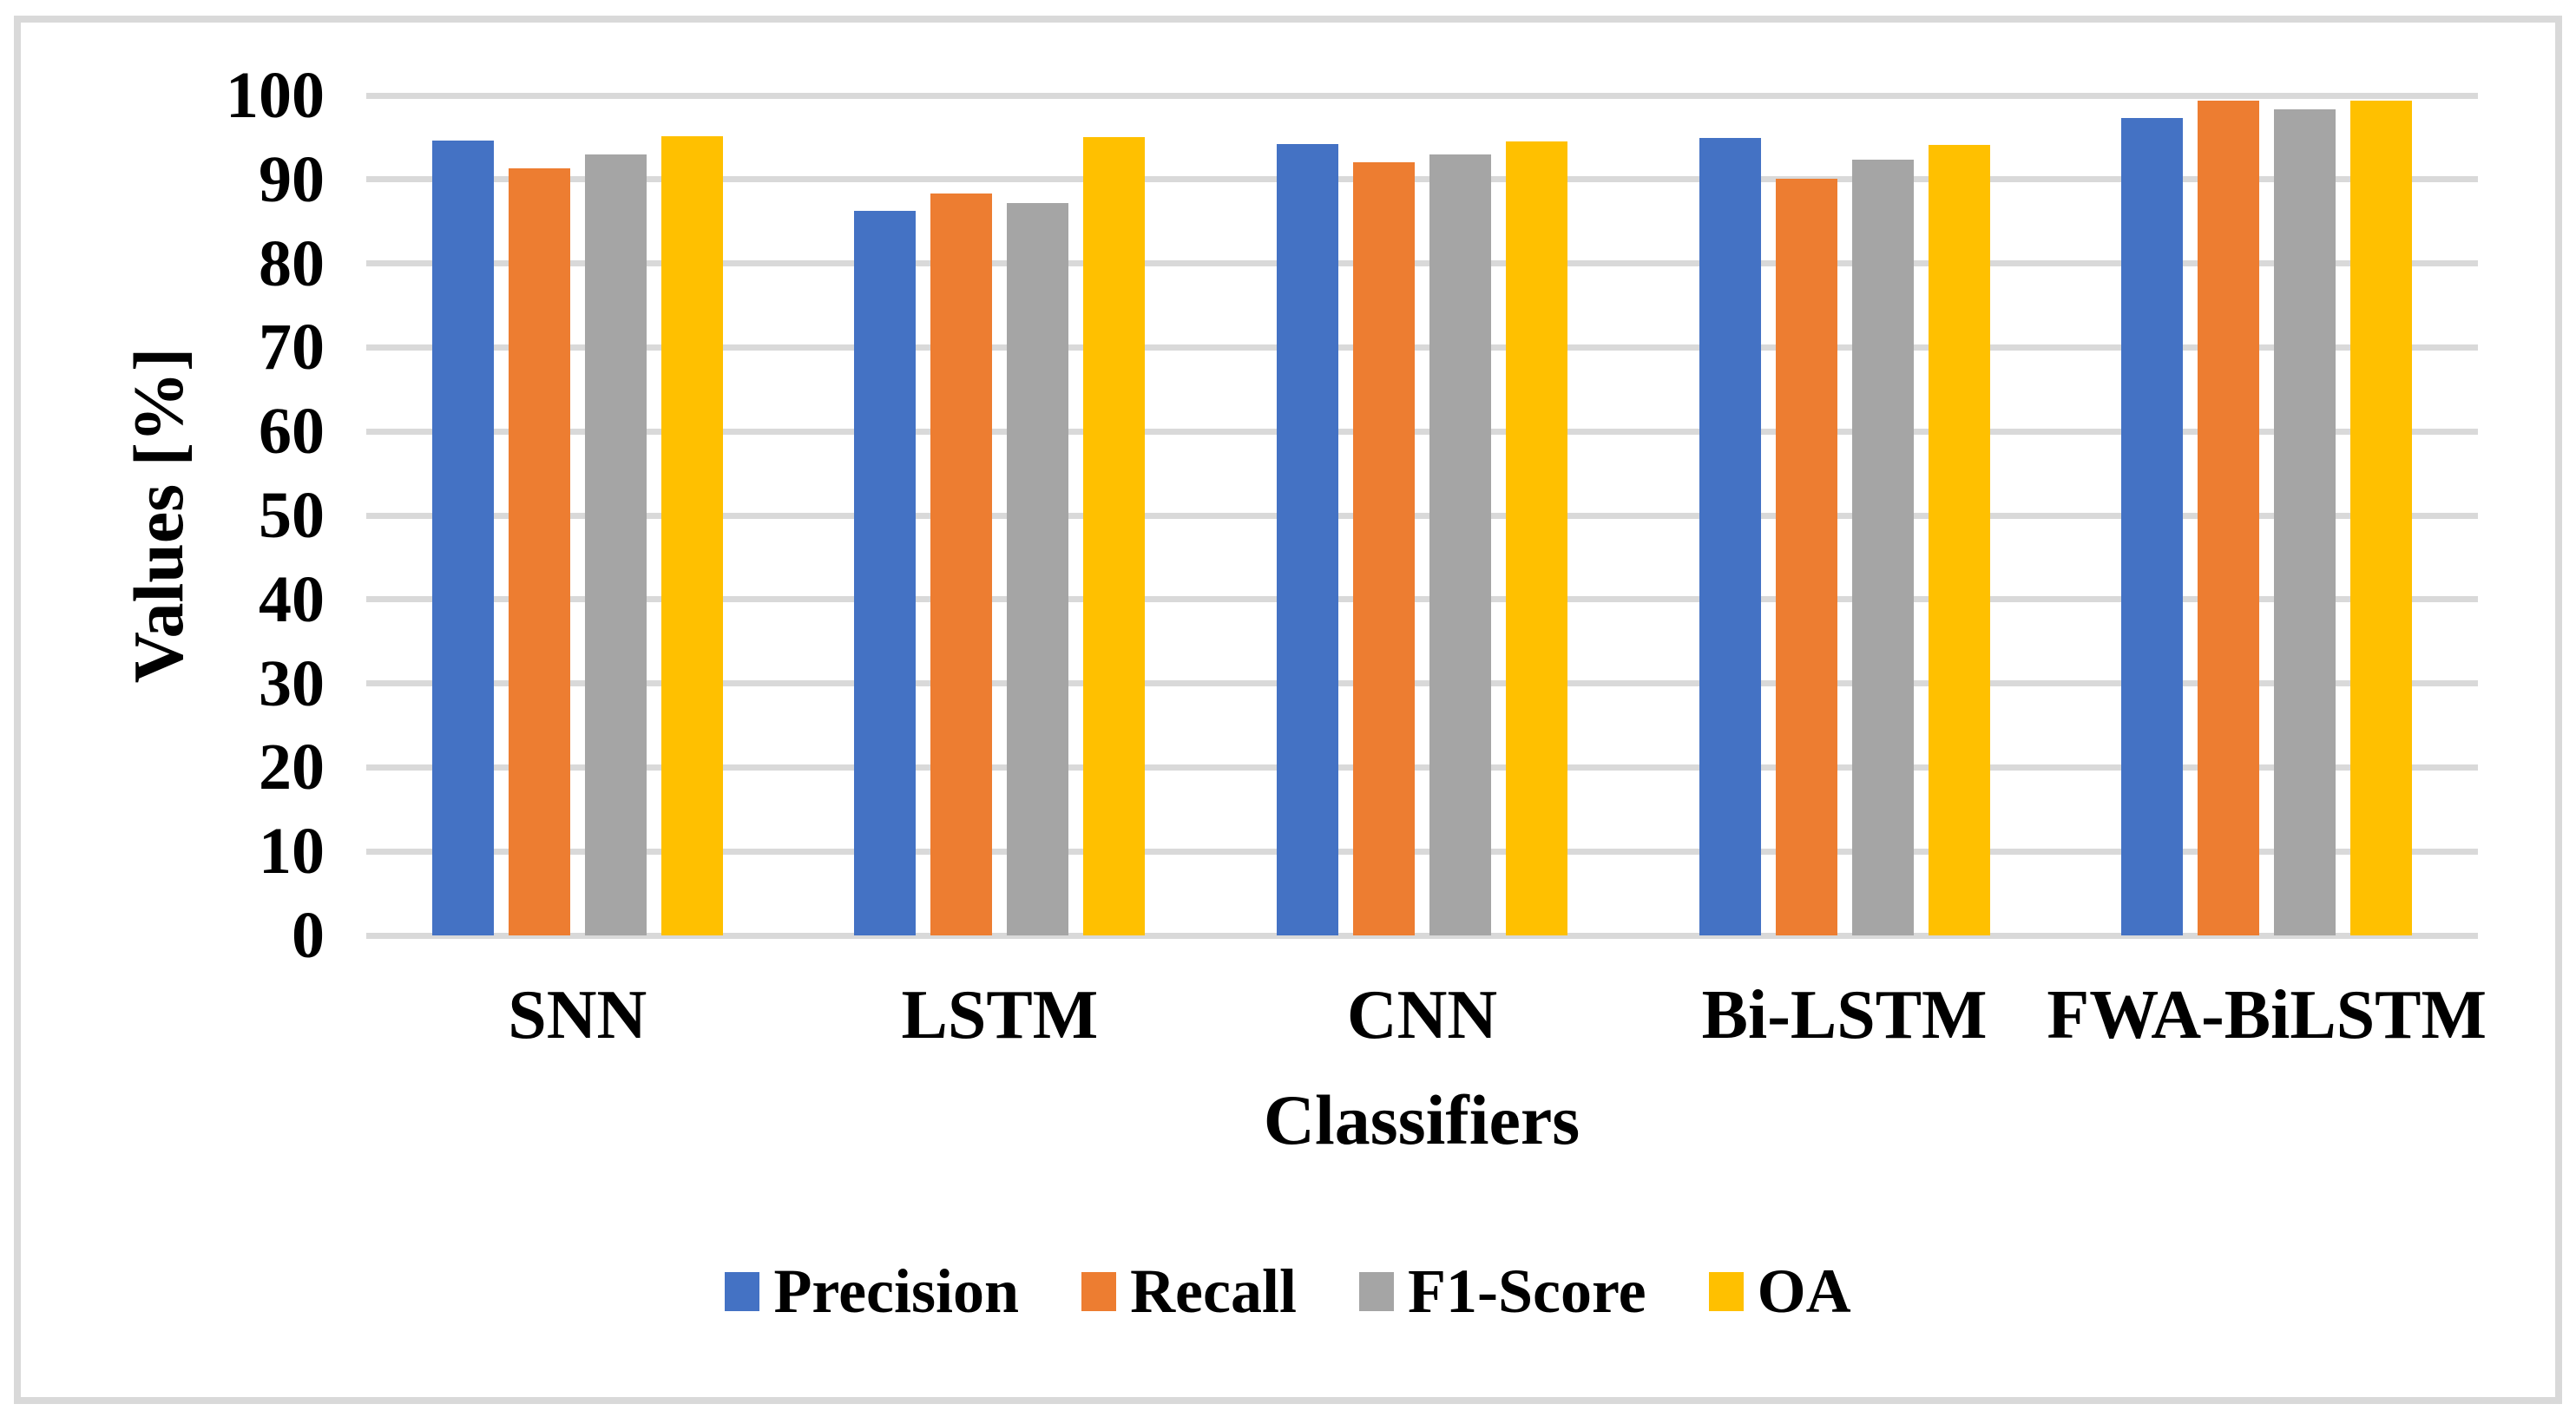 Image resolution: width=2576 pixels, height=1417 pixels. I want to click on y-tick-label-40: 40, so click(292, 599).